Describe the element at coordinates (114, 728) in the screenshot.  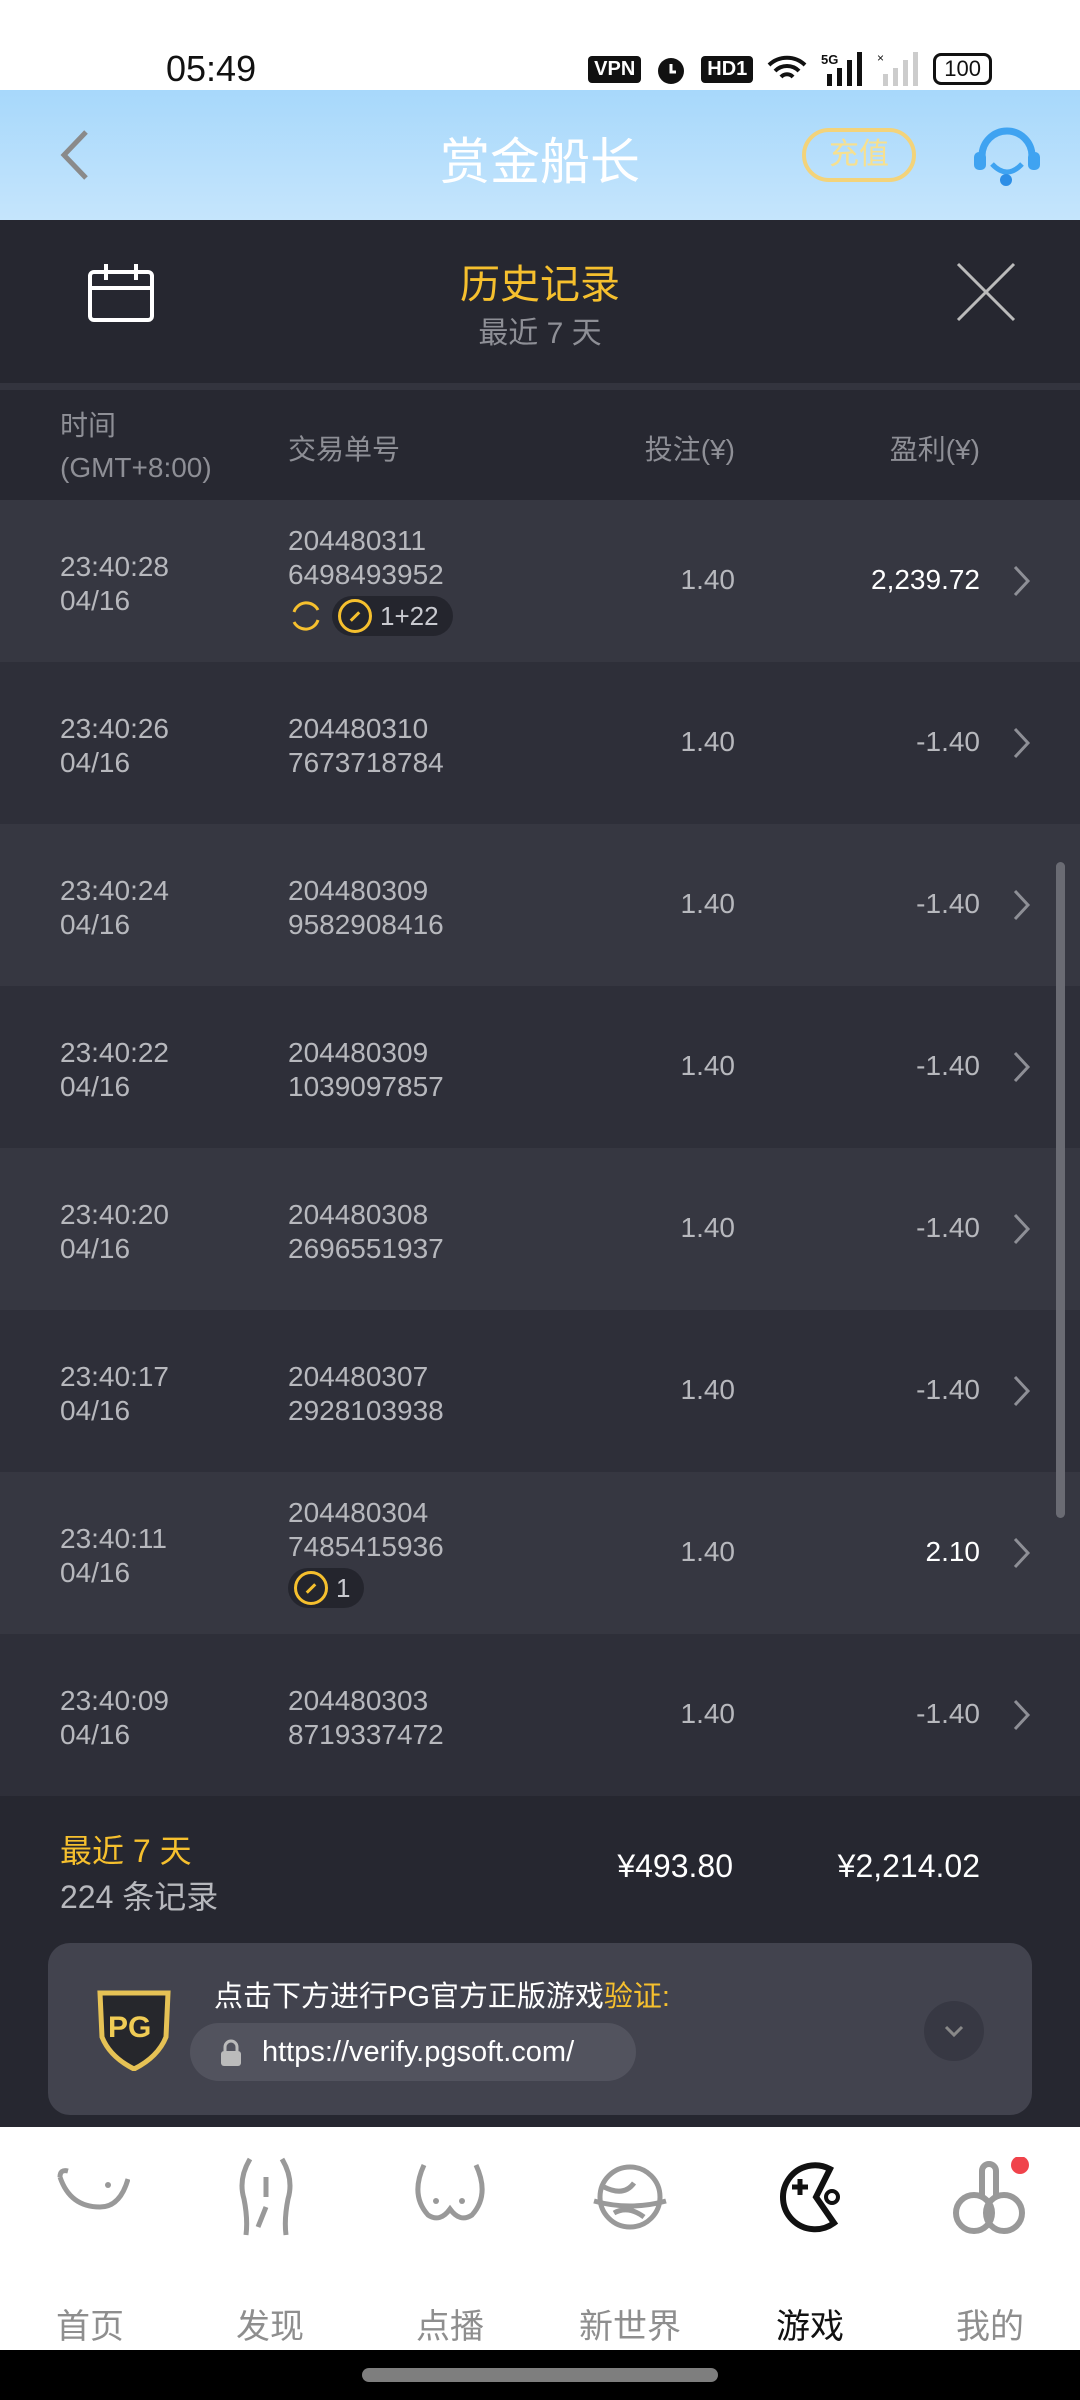
I see `row-time: 23:40:26` at that location.